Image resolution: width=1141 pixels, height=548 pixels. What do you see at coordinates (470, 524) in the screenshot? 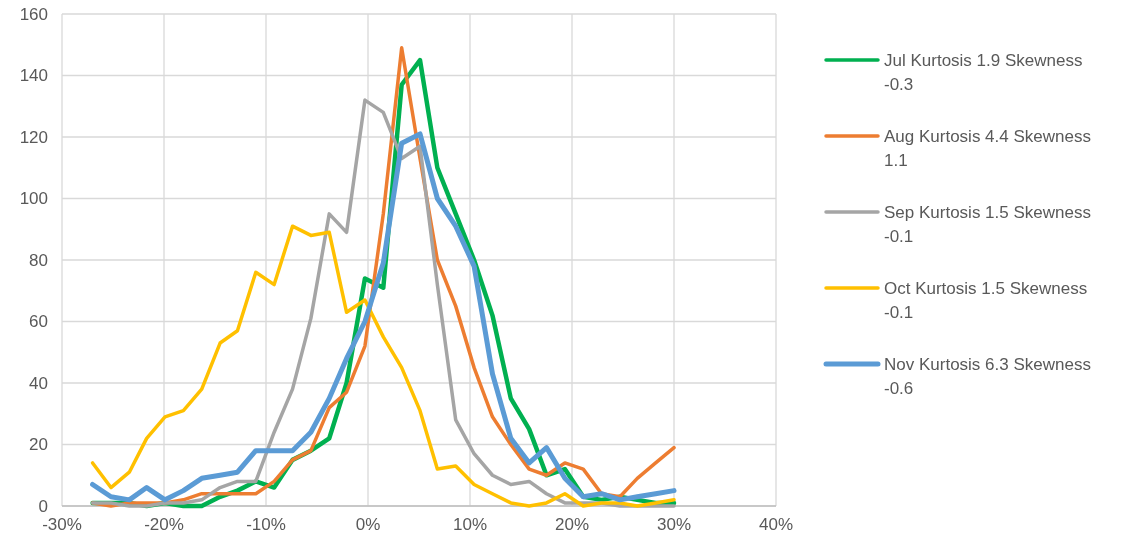
I see `x-tick-label: 10%` at bounding box center [470, 524].